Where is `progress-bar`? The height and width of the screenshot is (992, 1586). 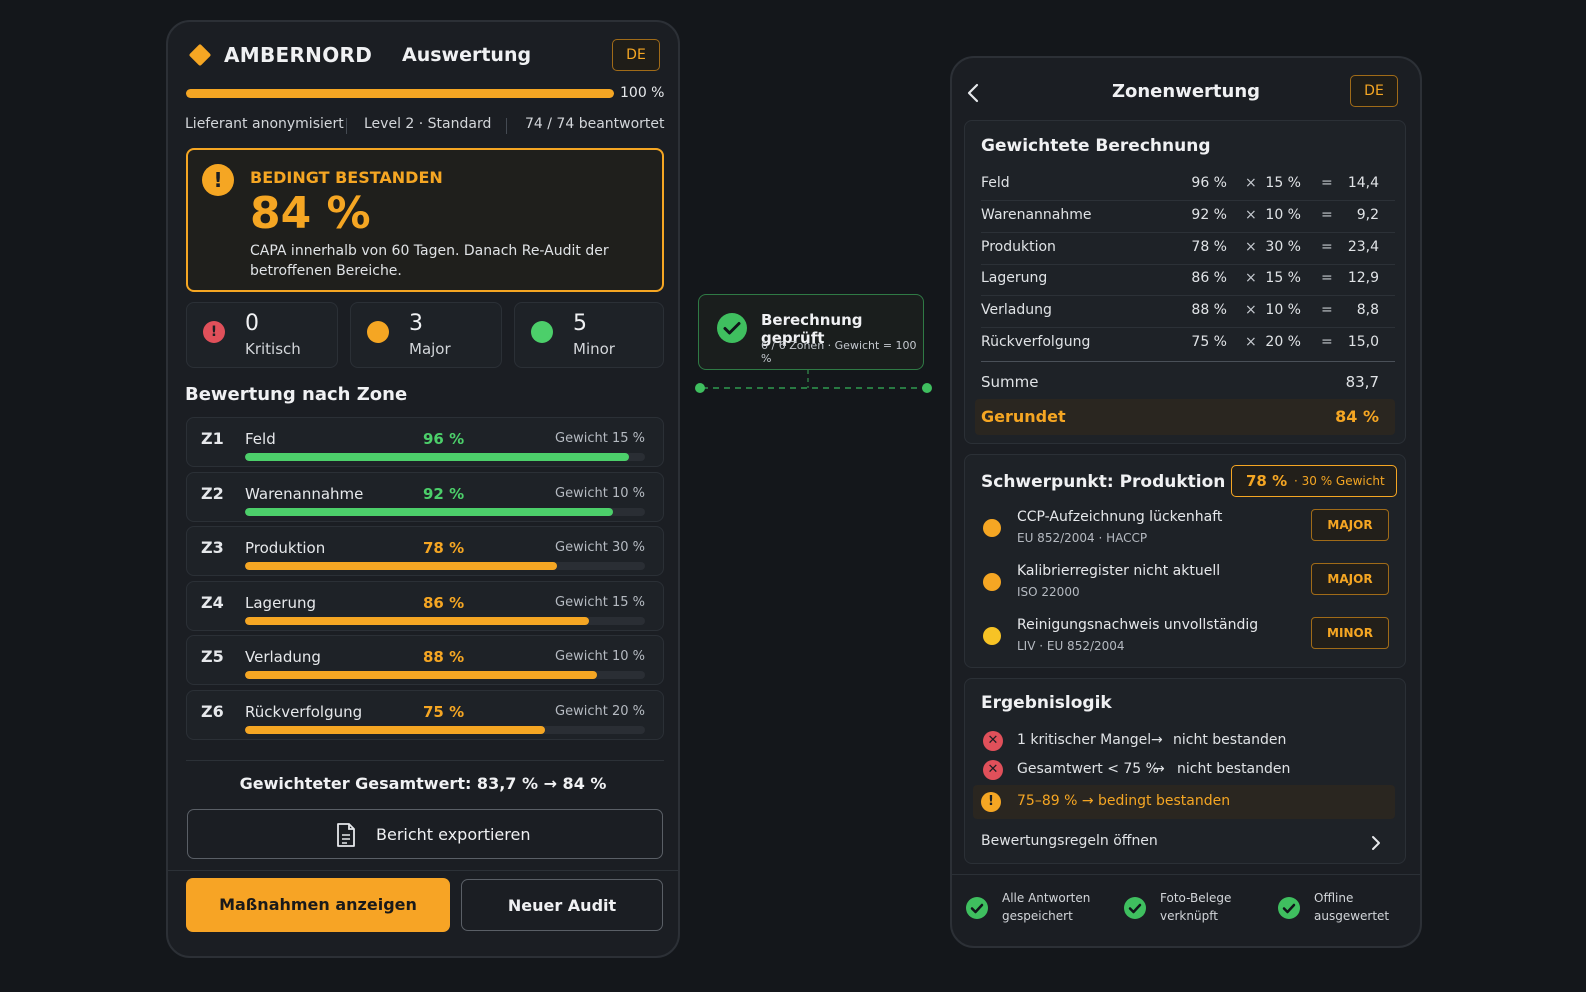 progress-bar is located at coordinates (400, 93).